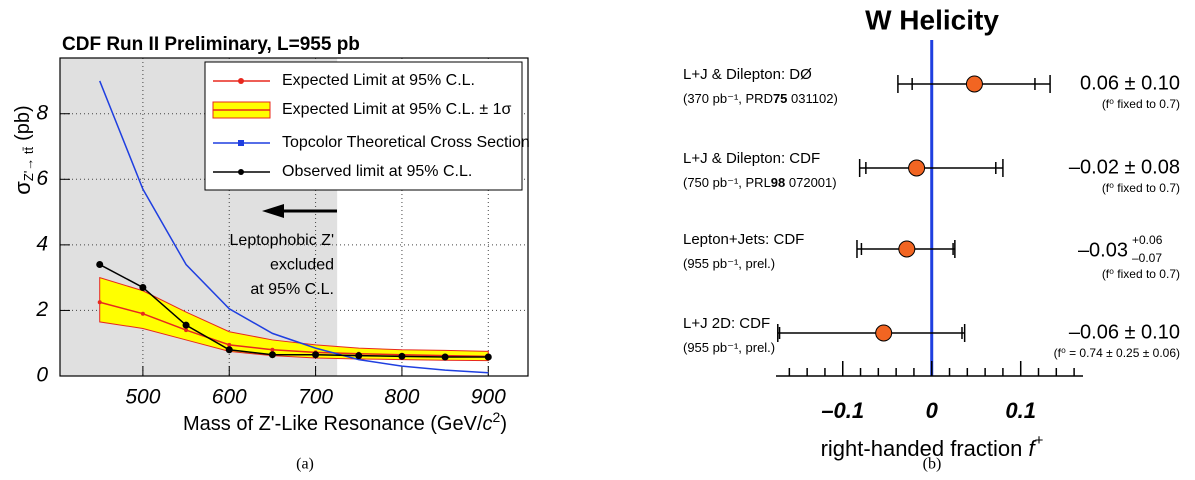 The width and height of the screenshot is (1195, 480). I want to click on y-axis-label-part: σ, so click(22, 188).